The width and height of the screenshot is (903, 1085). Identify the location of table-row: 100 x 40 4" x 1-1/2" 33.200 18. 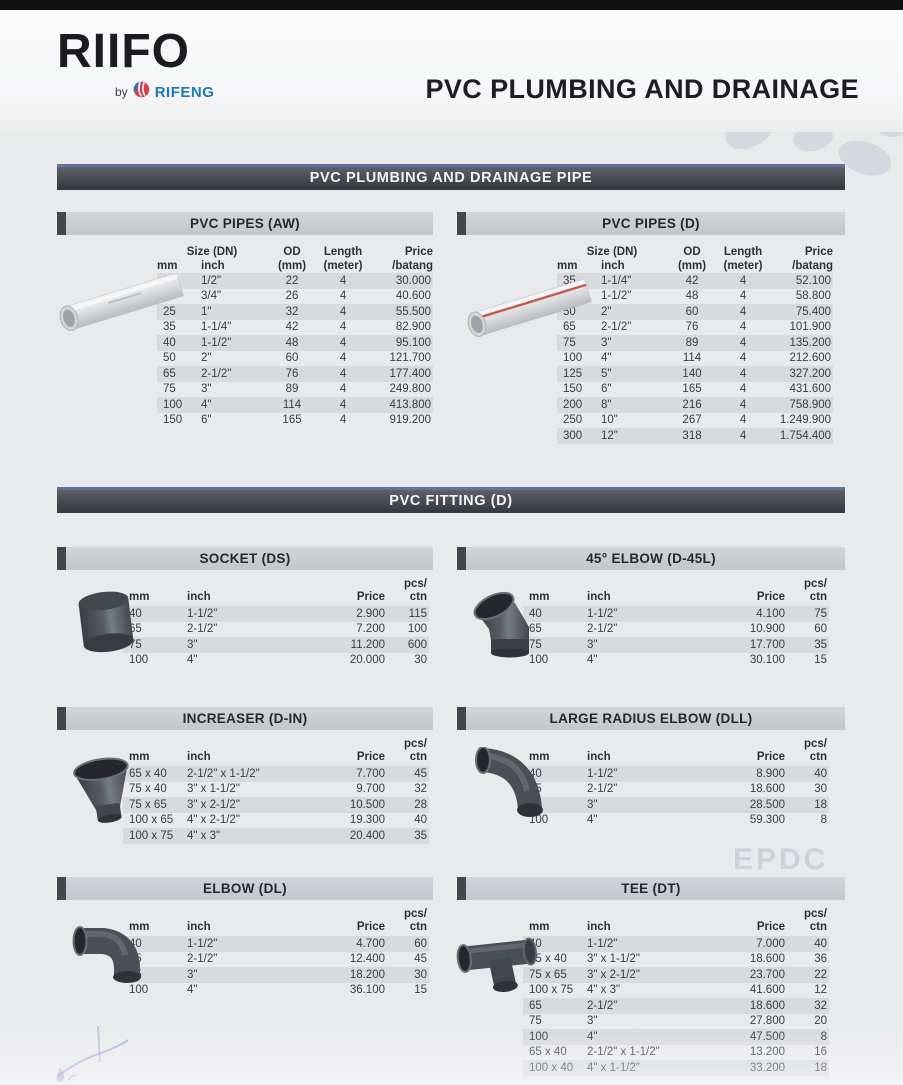
(676, 1068).